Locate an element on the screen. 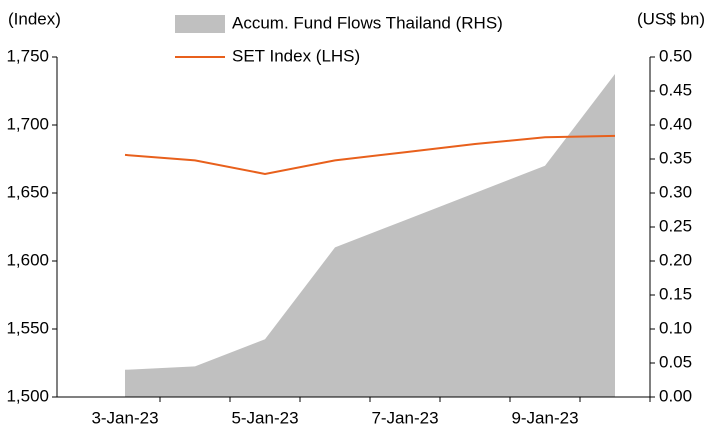 This screenshot has width=711, height=428. y-tick-label: 1,650 is located at coordinates (27, 191).